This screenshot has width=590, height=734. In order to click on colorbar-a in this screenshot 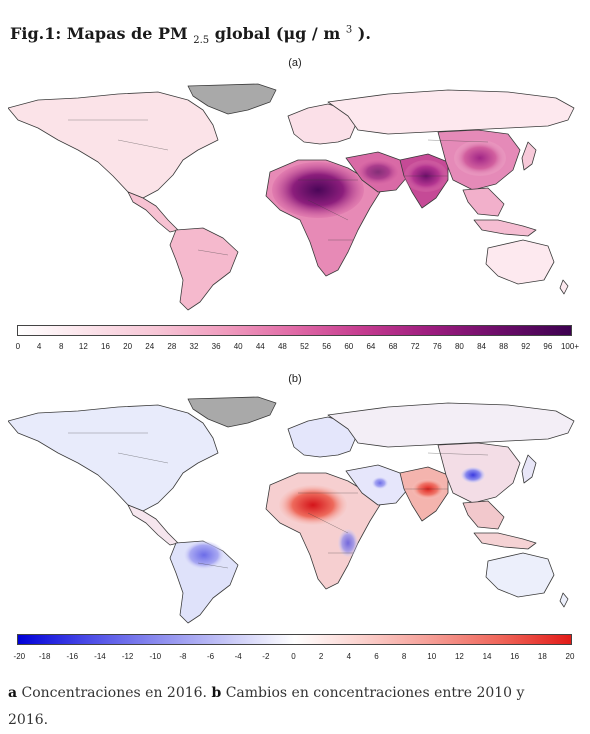, I will do `click(294, 330)`.